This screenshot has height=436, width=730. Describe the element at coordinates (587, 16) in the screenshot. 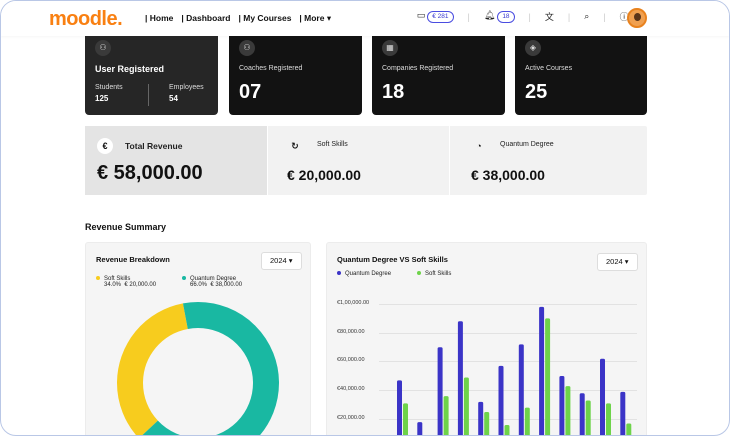

I see `search-icon: ⌕` at that location.